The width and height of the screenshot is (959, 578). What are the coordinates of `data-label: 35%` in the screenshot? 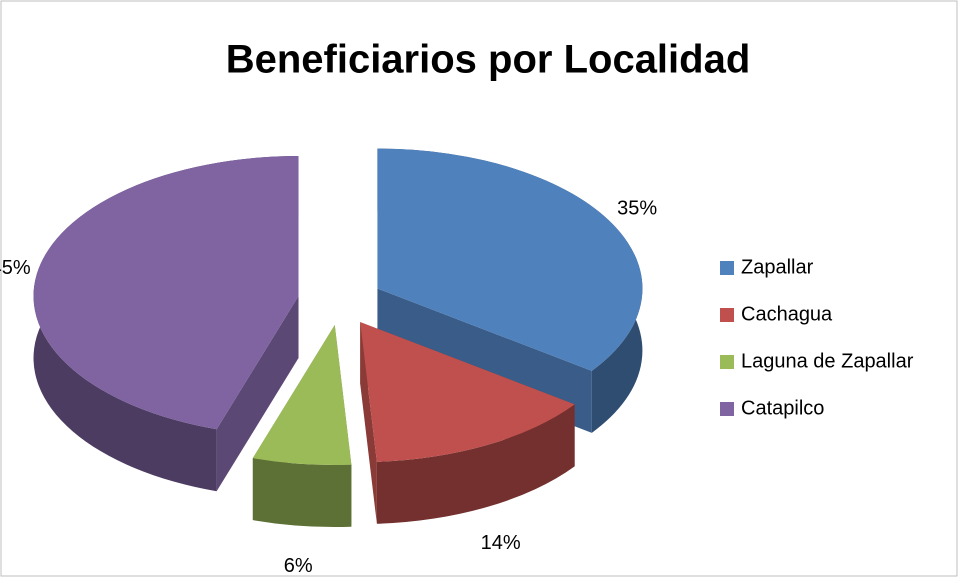 It's located at (637, 208).